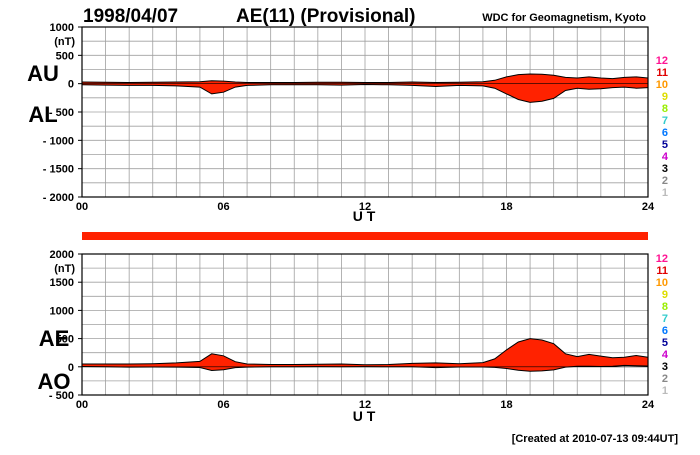  Describe the element at coordinates (62, 255) in the screenshot. I see `y-tick-label: 2000` at that location.